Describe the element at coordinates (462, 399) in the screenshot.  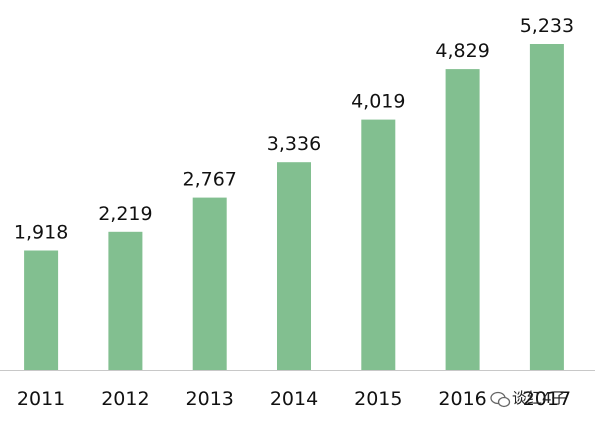
I see `x-tick-label-2016: 2016` at that location.